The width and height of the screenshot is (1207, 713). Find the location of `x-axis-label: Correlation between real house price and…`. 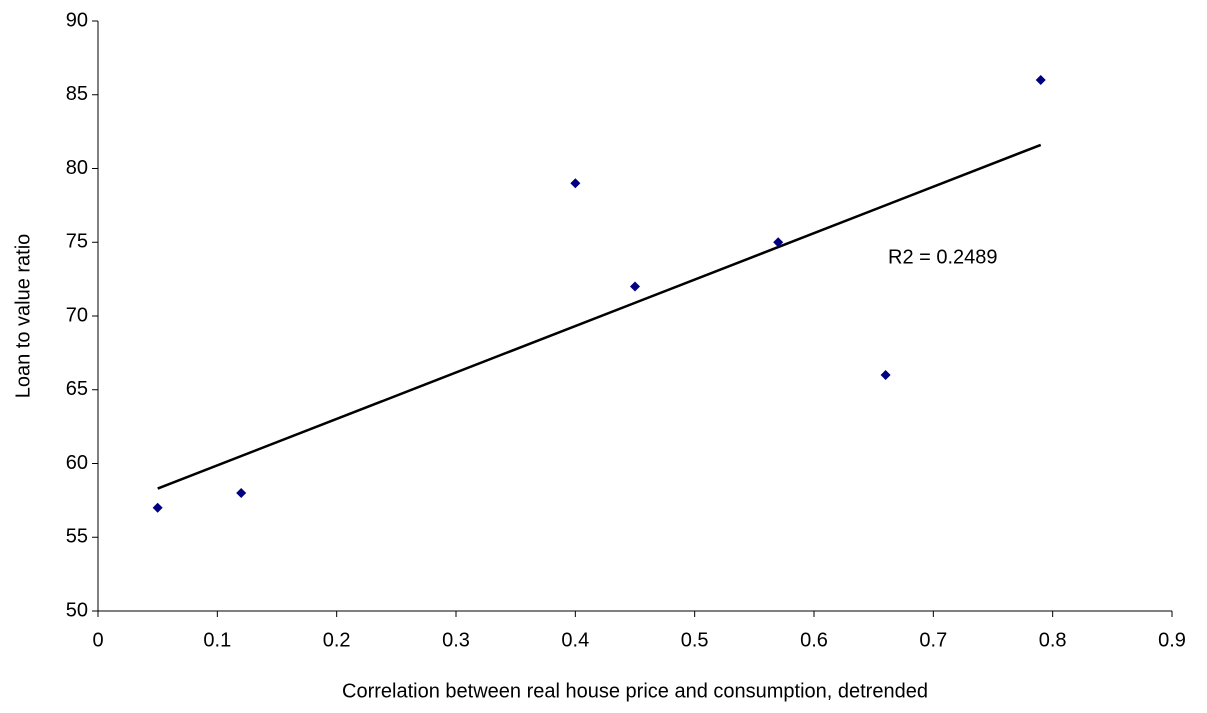

x-axis-label: Correlation between real house price and… is located at coordinates (635, 691).